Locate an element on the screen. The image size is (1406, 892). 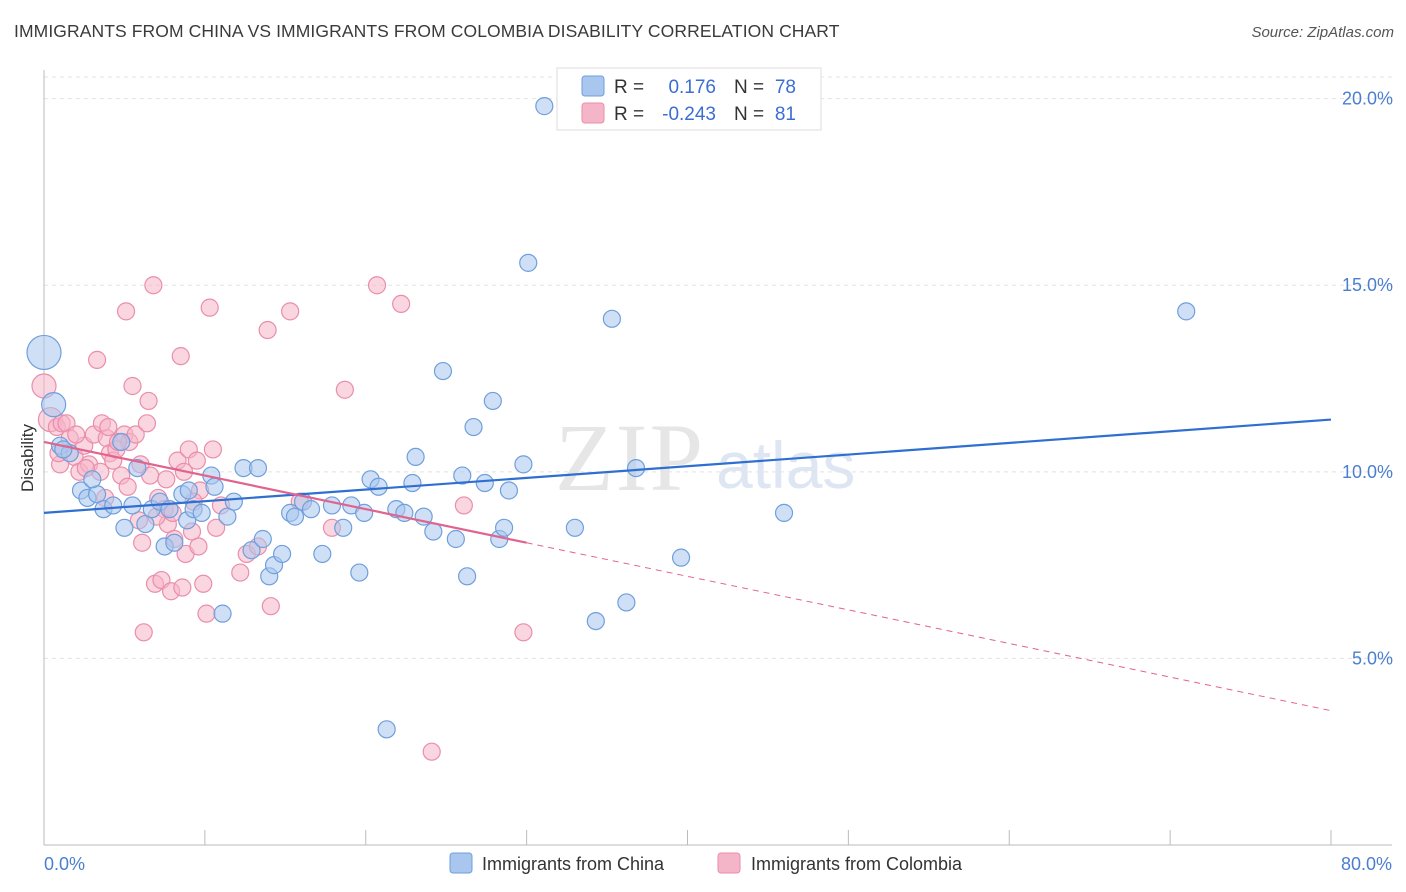
legend-colombia-r-label: R = is located at coordinates (629, 114).